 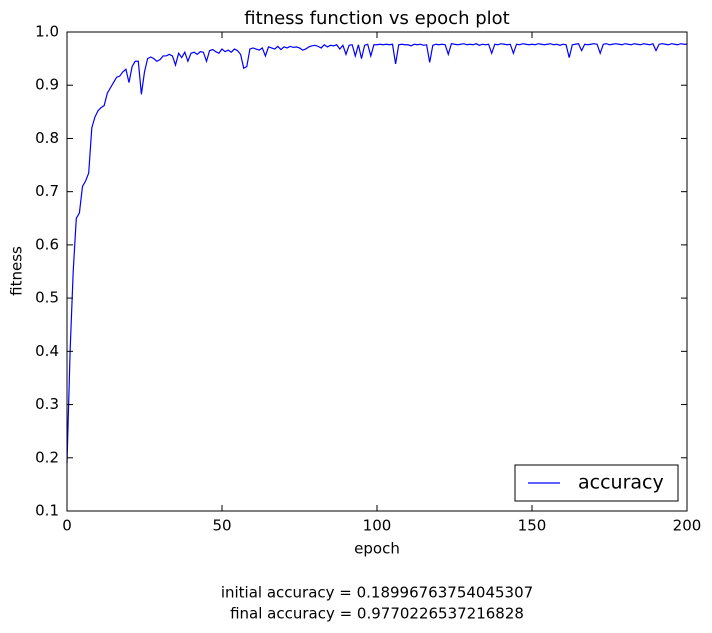 I want to click on annotation: initial accuracy = 0.18996763754045307, so click(x=377, y=593).